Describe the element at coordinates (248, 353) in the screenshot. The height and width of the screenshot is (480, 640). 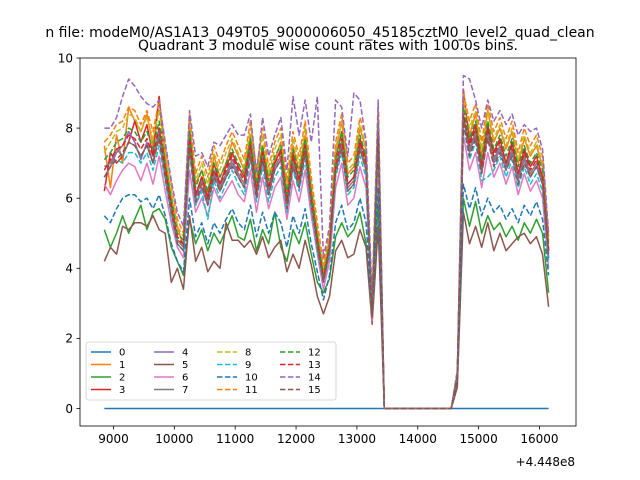
I see `legend-label-8: 8` at that location.